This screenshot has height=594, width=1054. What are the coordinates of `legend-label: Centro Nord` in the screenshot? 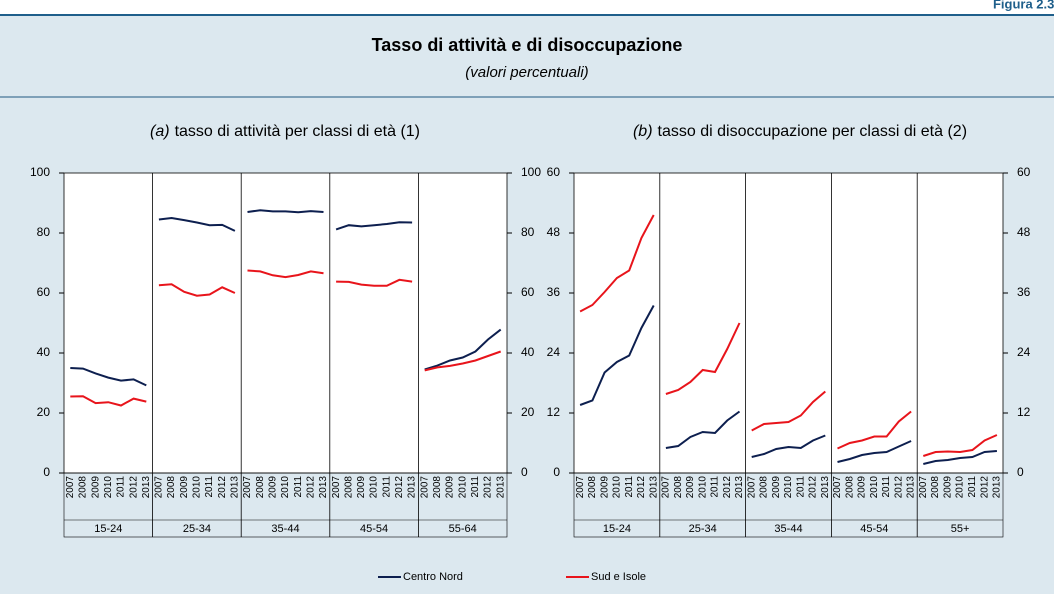 It's located at (433, 577).